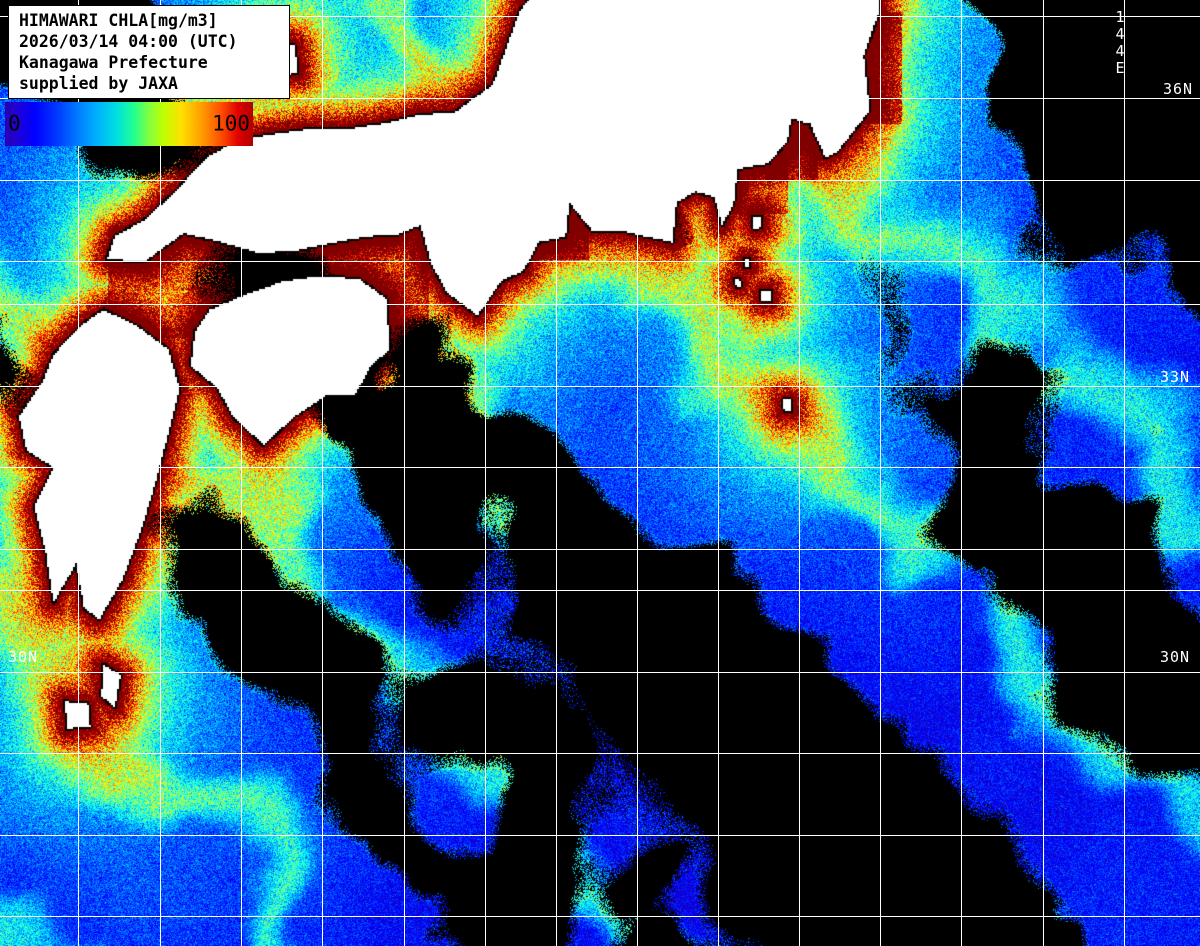 The image size is (1200, 946). I want to click on colorbar-min-label: 0, so click(14, 123).